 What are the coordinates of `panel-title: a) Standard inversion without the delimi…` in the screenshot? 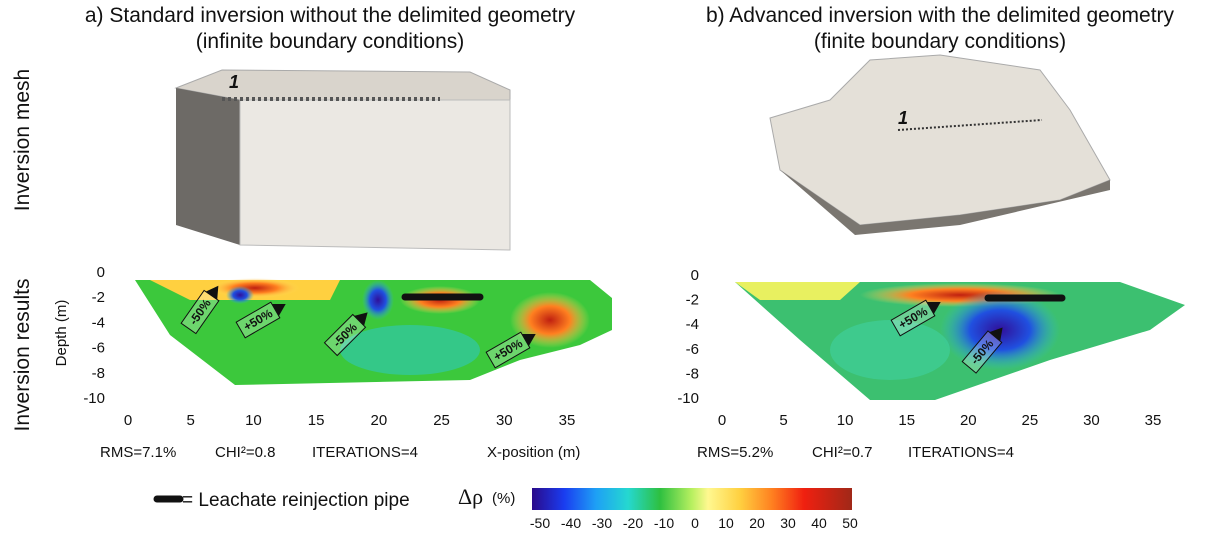 It's located at (330, 15).